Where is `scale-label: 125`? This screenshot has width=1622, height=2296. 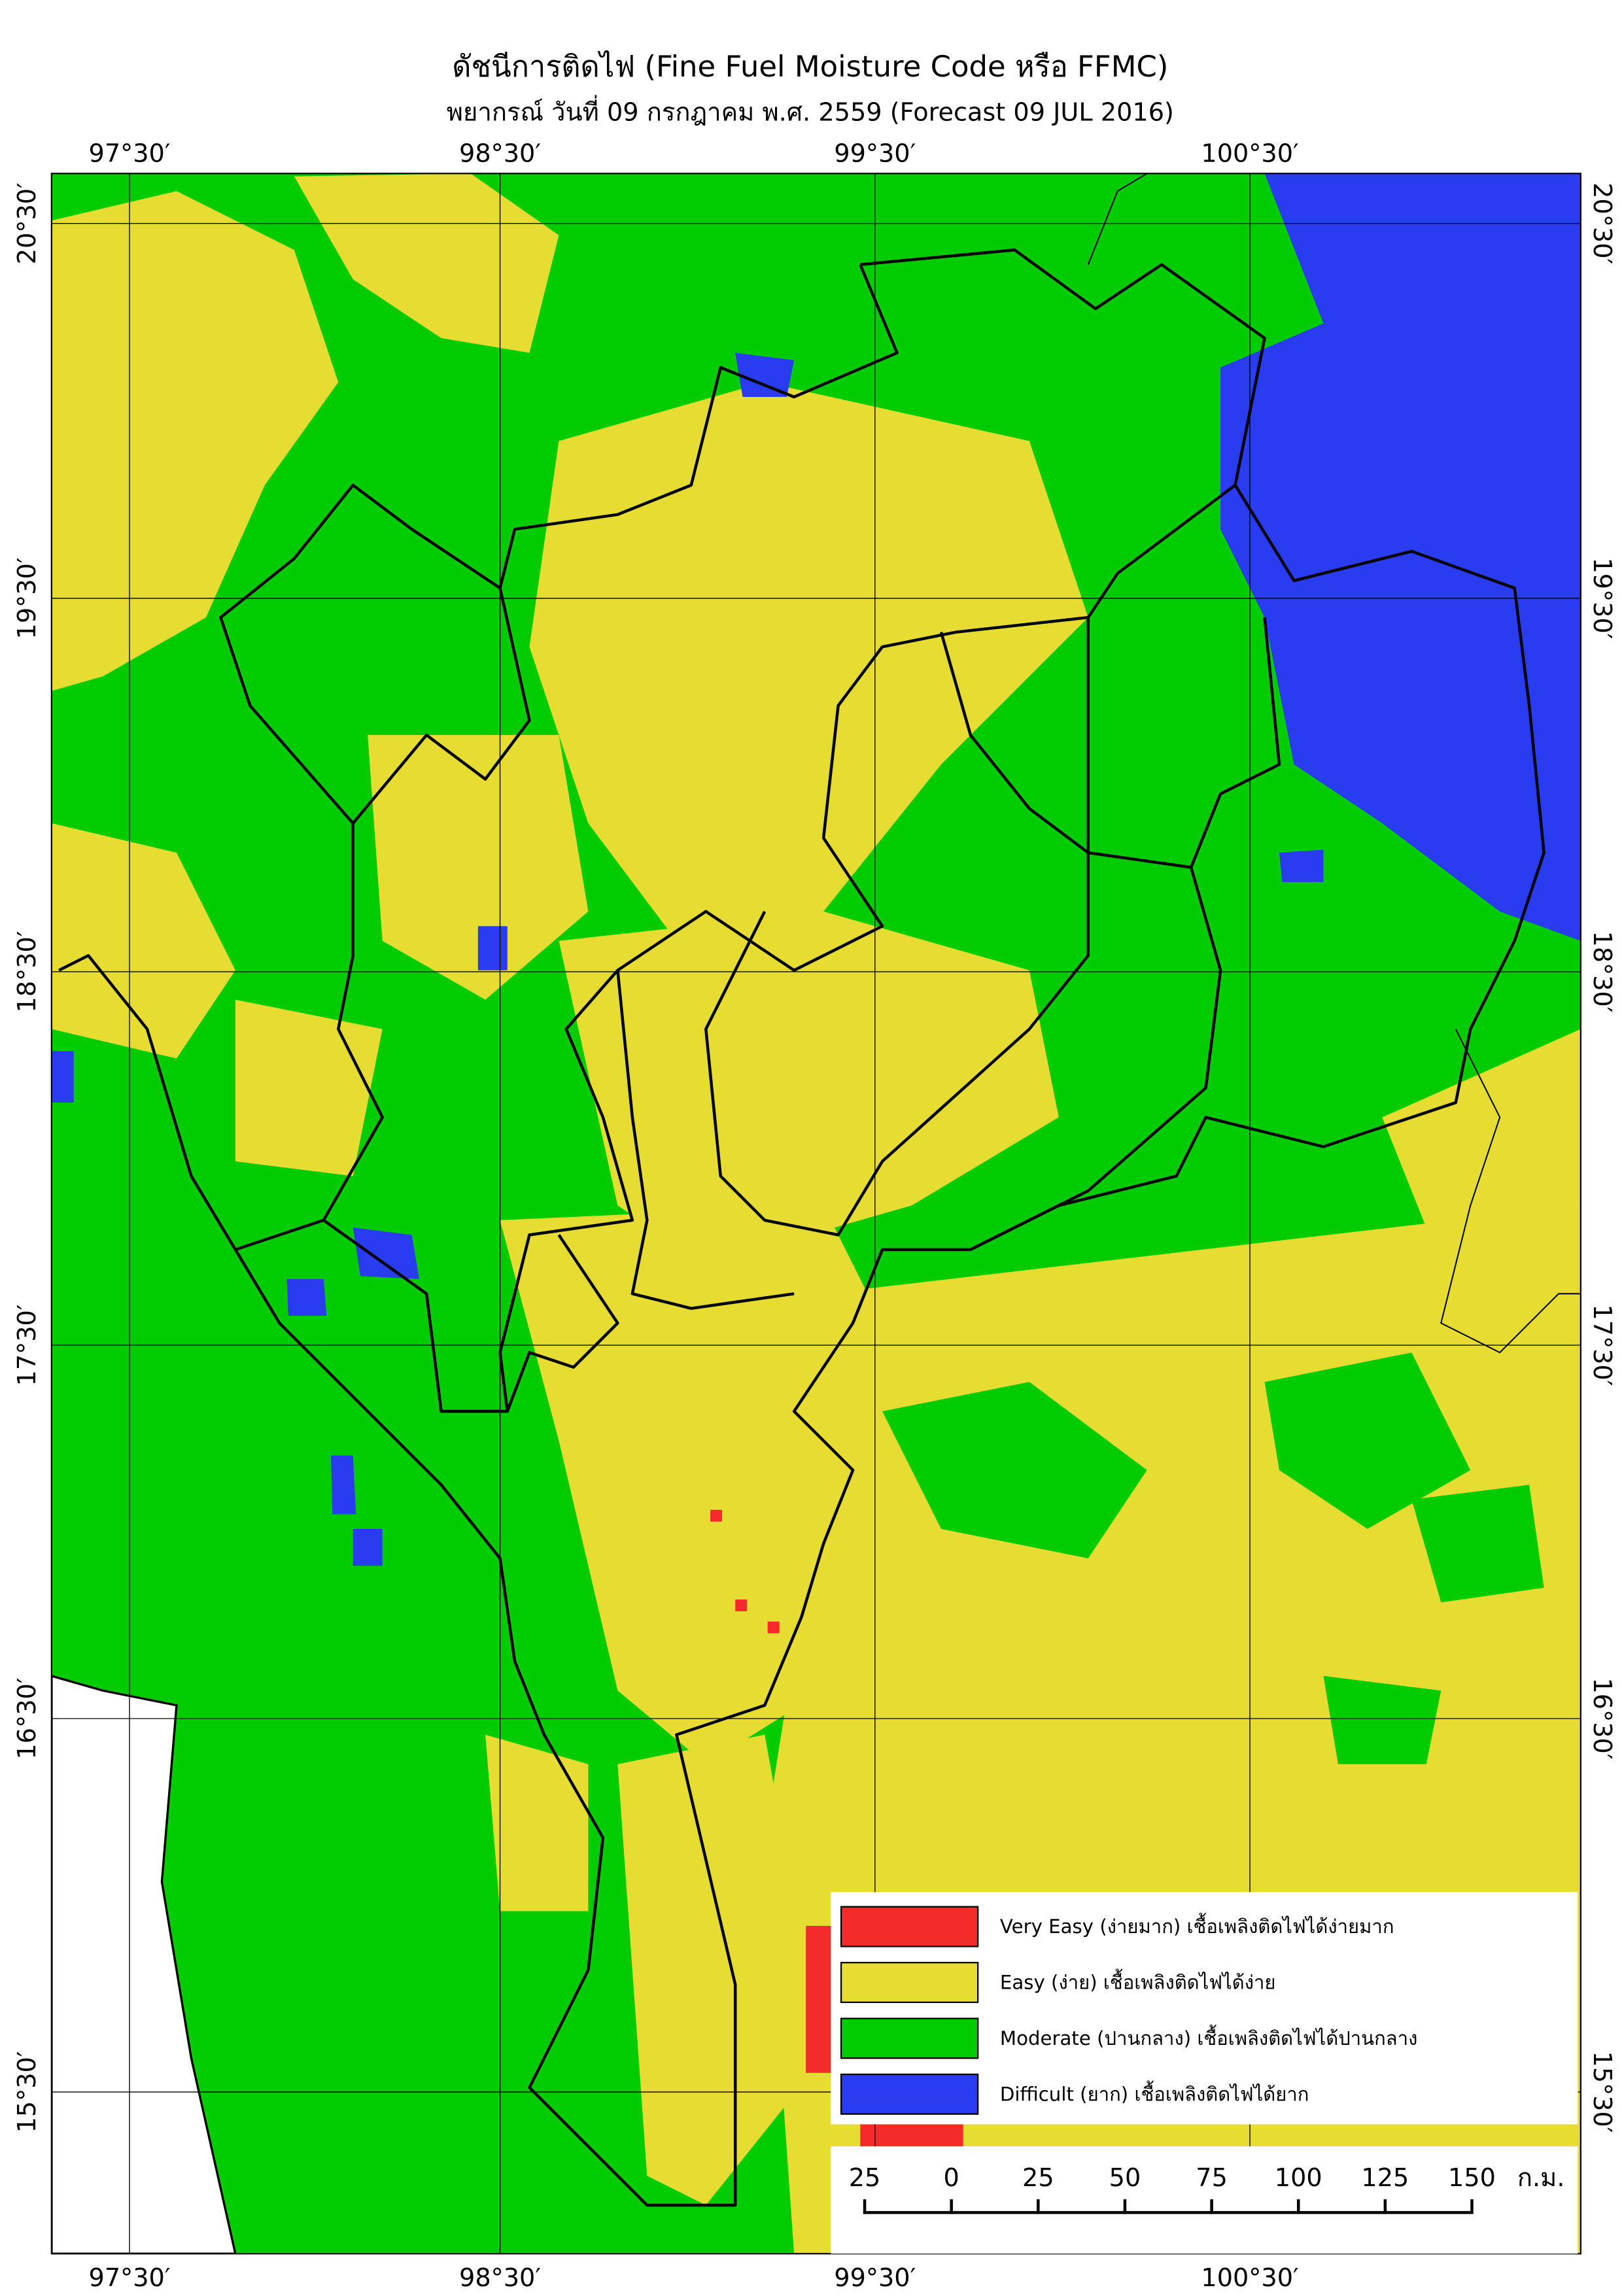
scale-label: 125 is located at coordinates (1385, 2178).